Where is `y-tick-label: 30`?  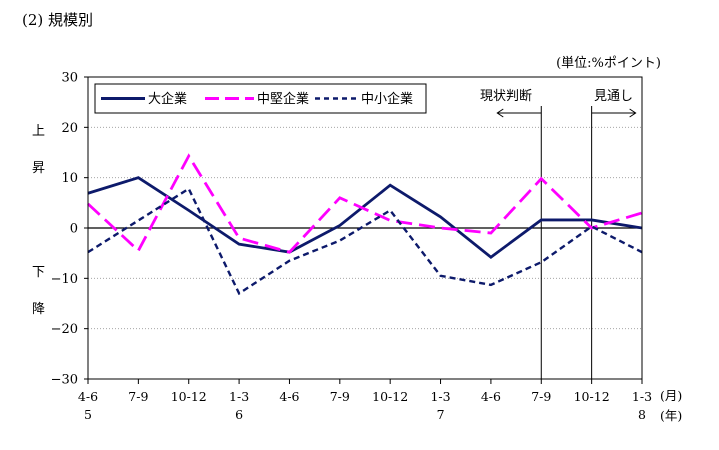 y-tick-label: 30 is located at coordinates (69, 78).